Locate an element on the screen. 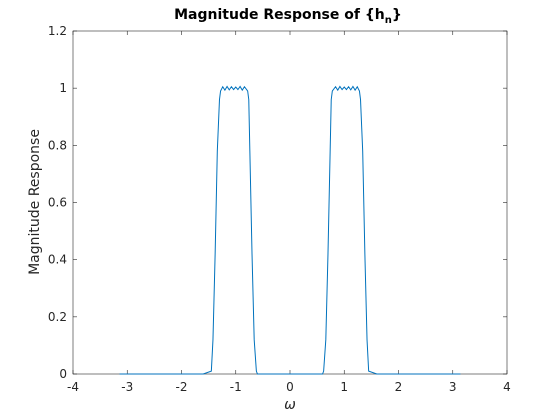  y-axis-label: Magnitude Response is located at coordinates (35, 202).